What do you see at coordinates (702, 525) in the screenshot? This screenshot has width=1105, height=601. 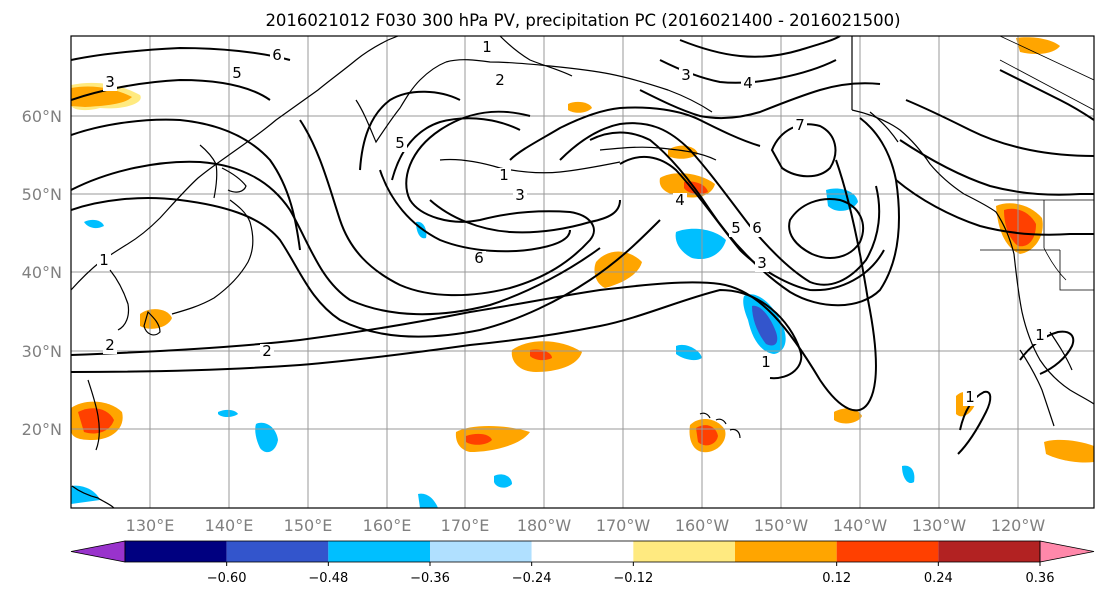 I see `lon-tick-label: 160°W` at bounding box center [702, 525].